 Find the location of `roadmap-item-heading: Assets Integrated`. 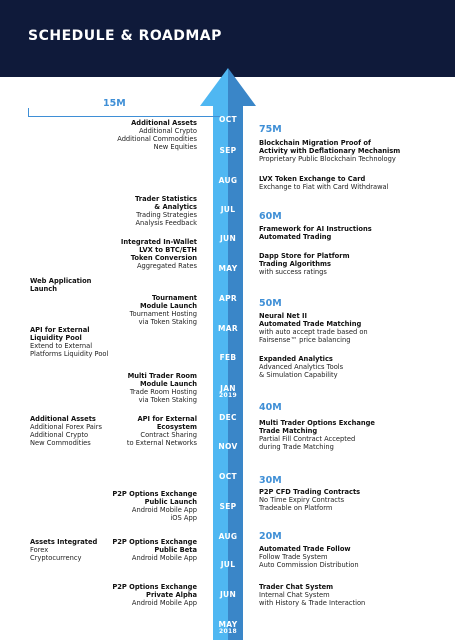

roadmap-item-heading: Assets Integrated is located at coordinates (64, 542).